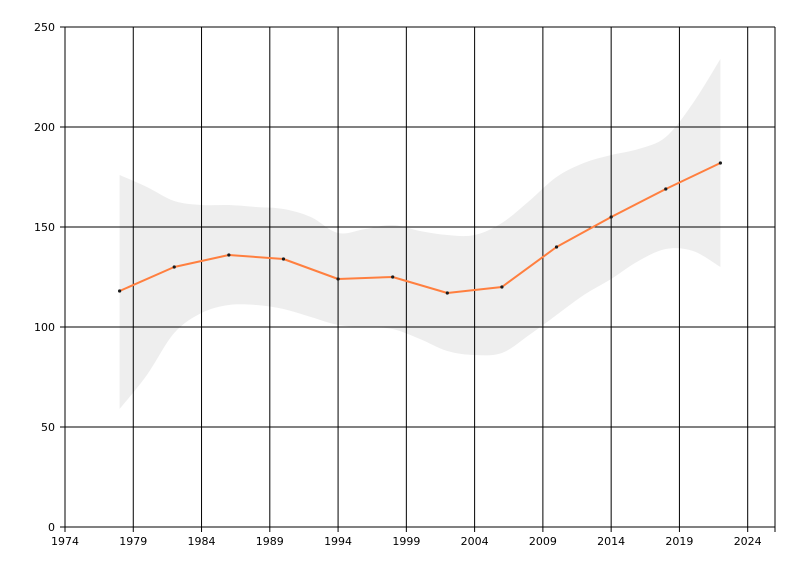  What do you see at coordinates (44, 127) in the screenshot?
I see `y-tick-label: 200` at bounding box center [44, 127].